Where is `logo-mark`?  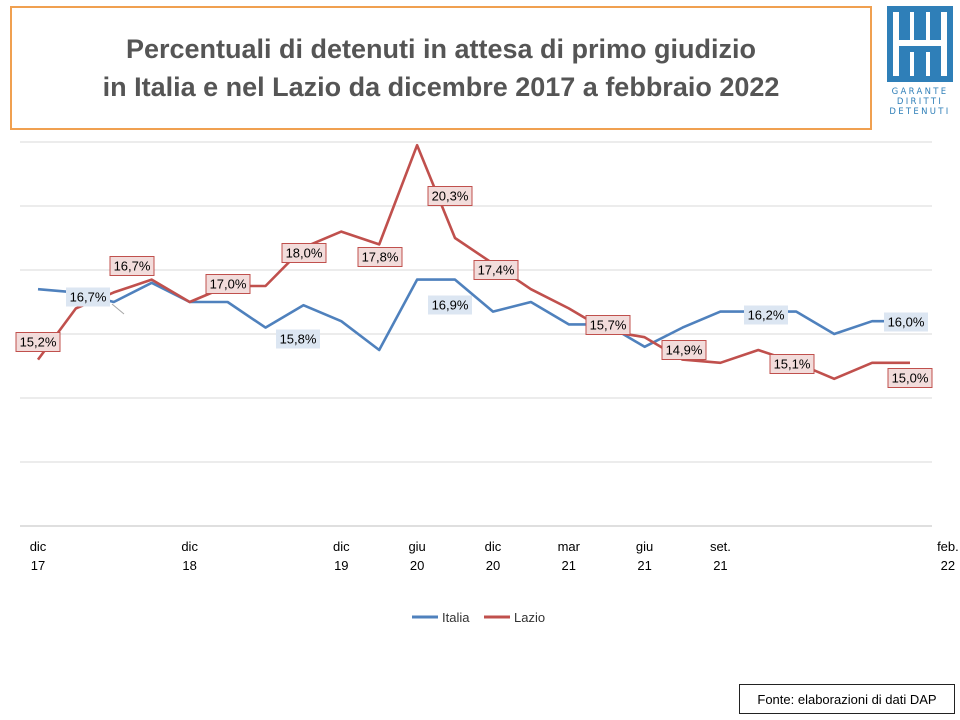
logo-mark is located at coordinates (920, 44).